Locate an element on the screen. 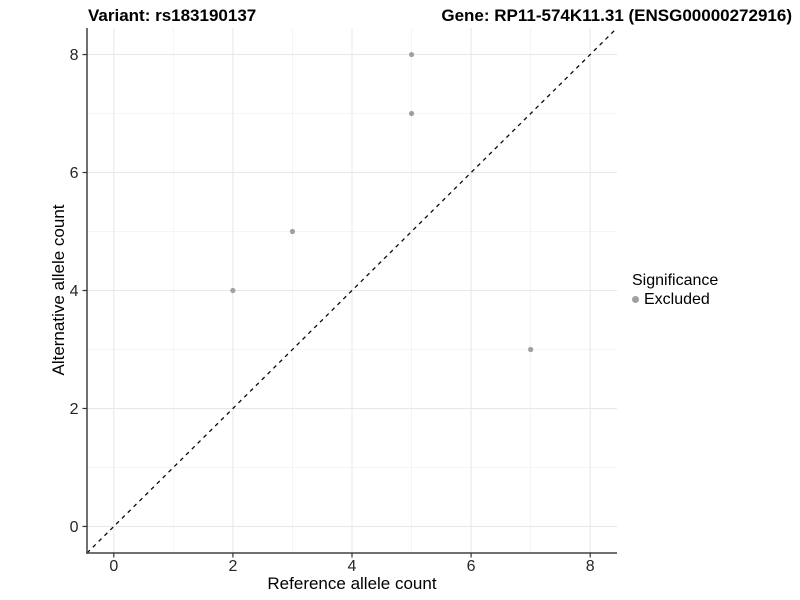 Image resolution: width=800 pixels, height=600 pixels. gene-title: Gene: RP11-574K11.31 (ENSG00000272916) is located at coordinates (616, 15).